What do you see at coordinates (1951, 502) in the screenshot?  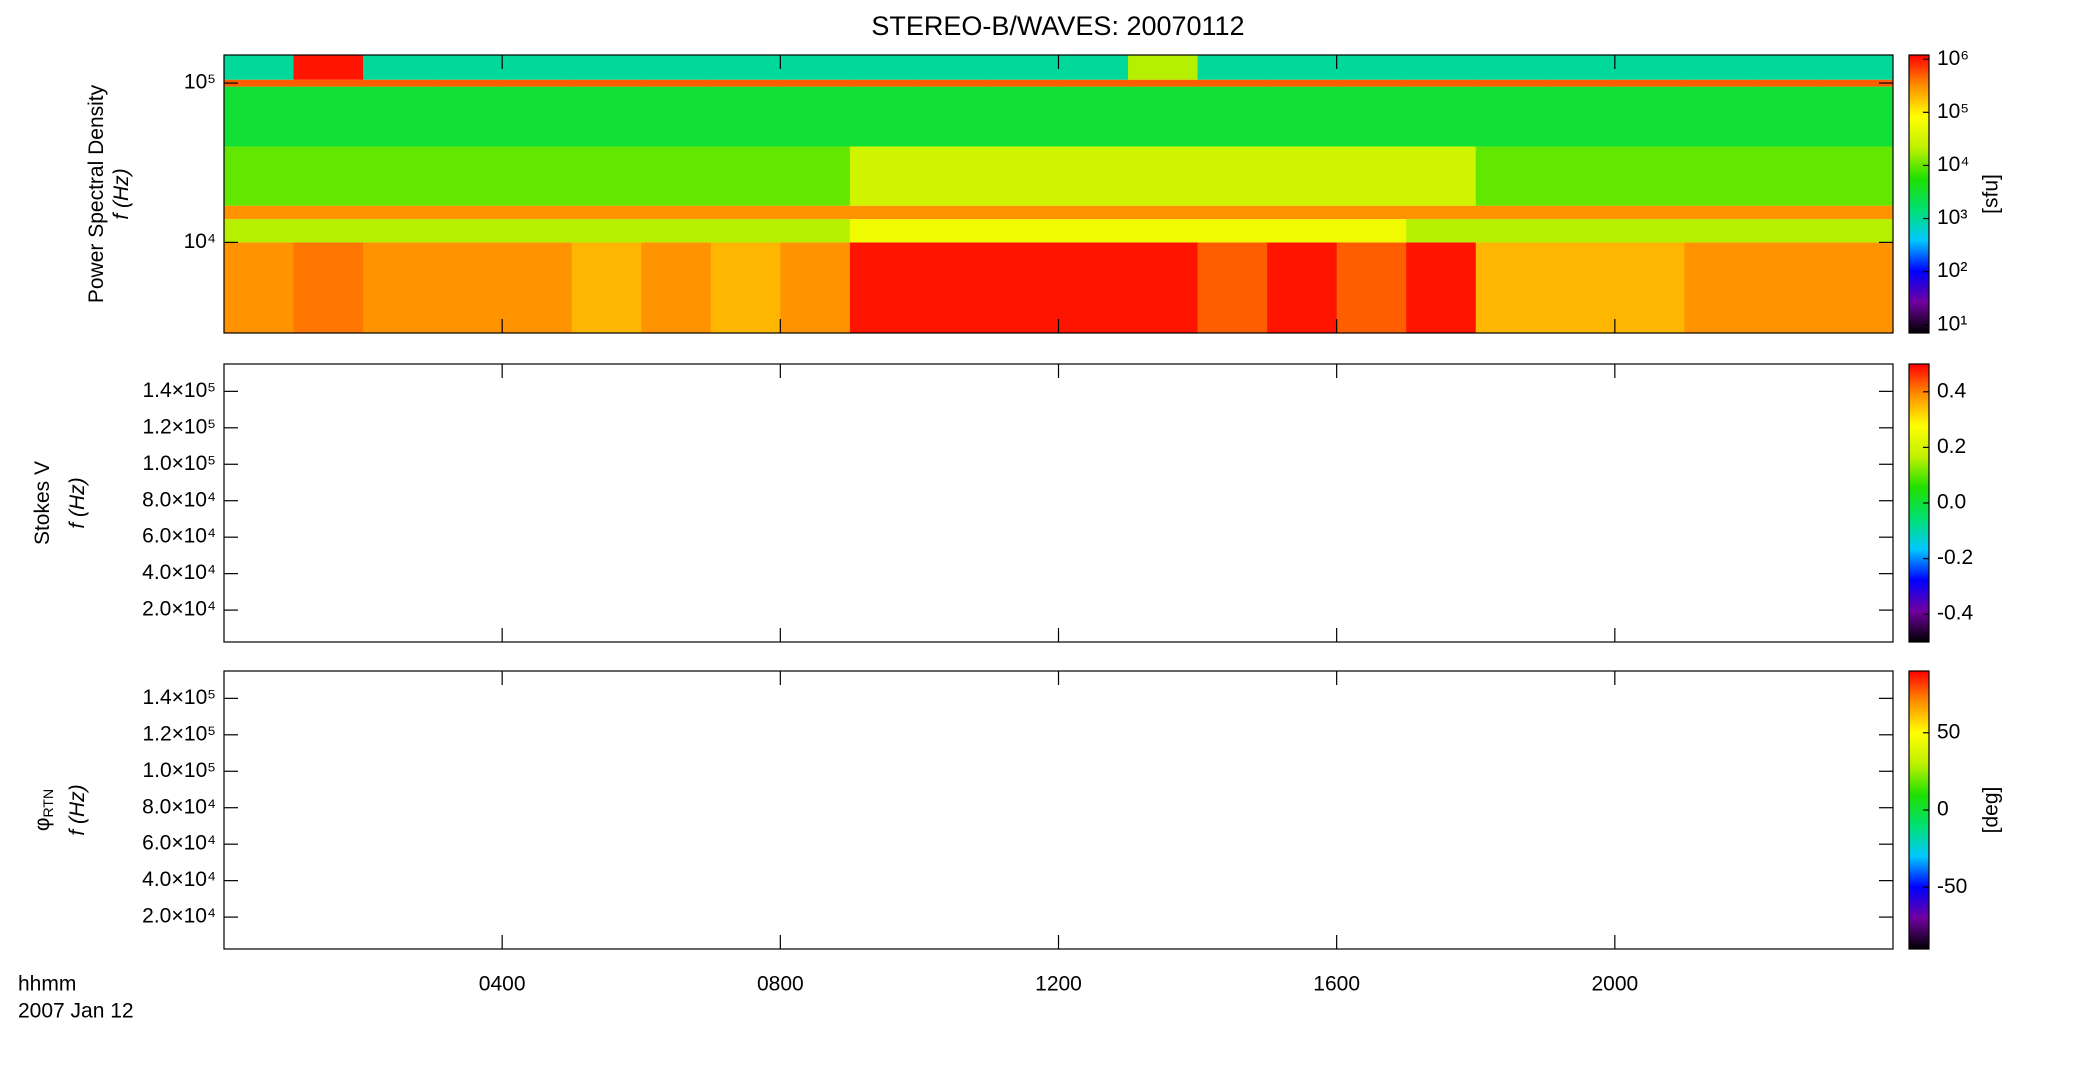 I see `colorbar-tick-label: 0.0` at bounding box center [1951, 502].